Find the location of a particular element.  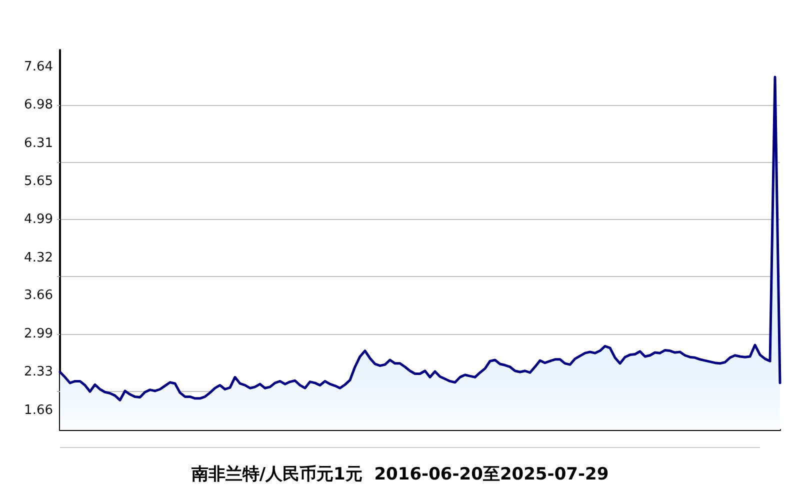

y-tick-label: 7.64 is located at coordinates (38, 67).